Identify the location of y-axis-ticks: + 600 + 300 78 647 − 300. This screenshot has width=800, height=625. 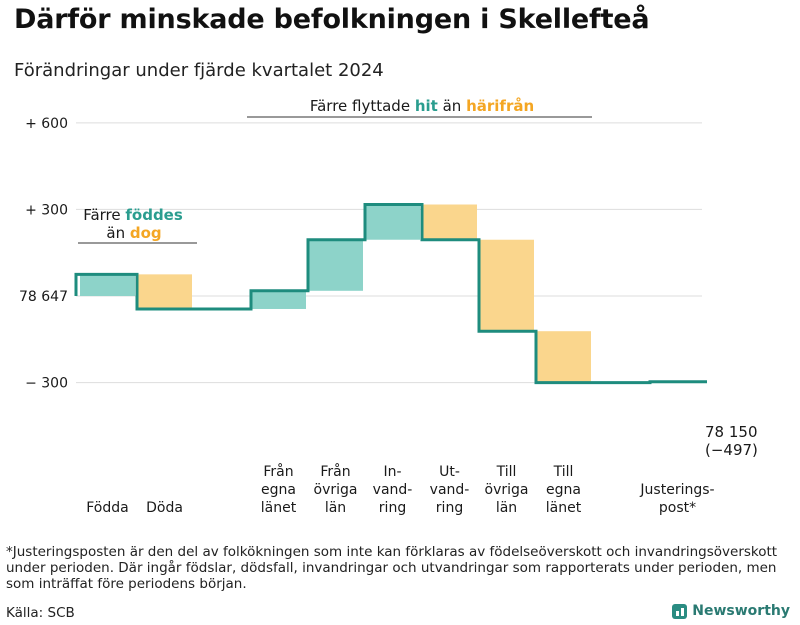
(43, 254).